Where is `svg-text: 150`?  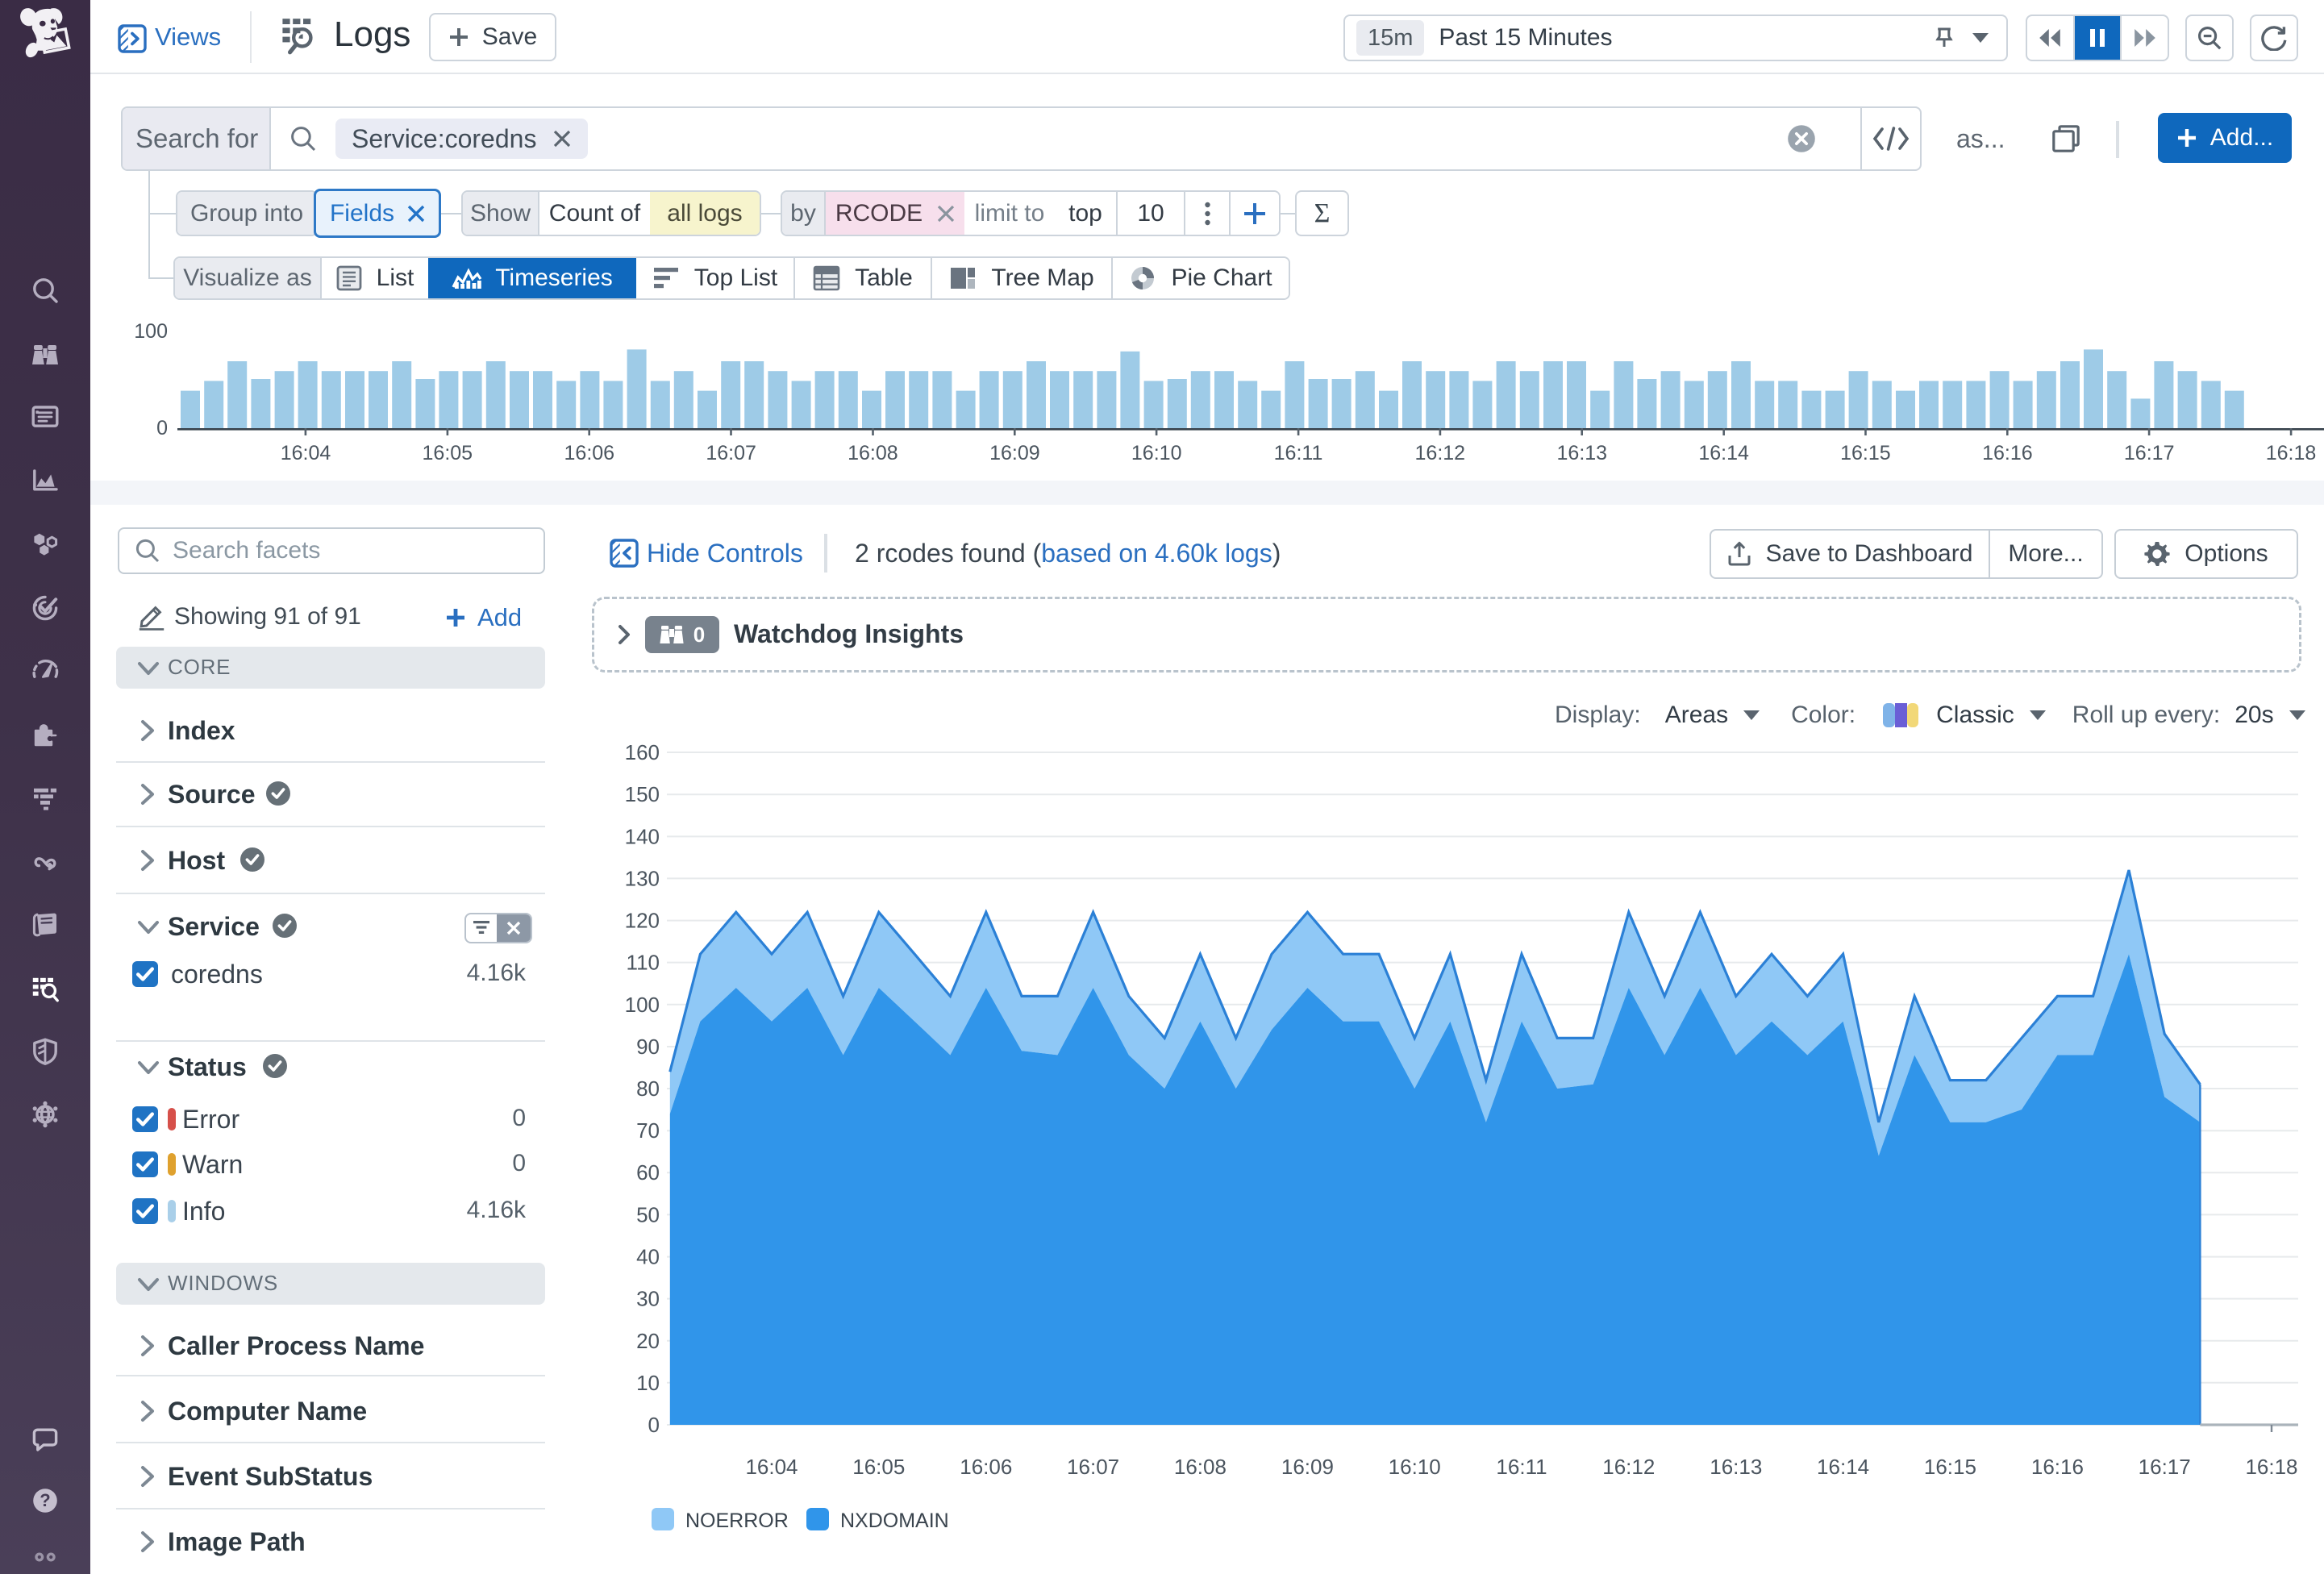
svg-text: 150 is located at coordinates (642, 794).